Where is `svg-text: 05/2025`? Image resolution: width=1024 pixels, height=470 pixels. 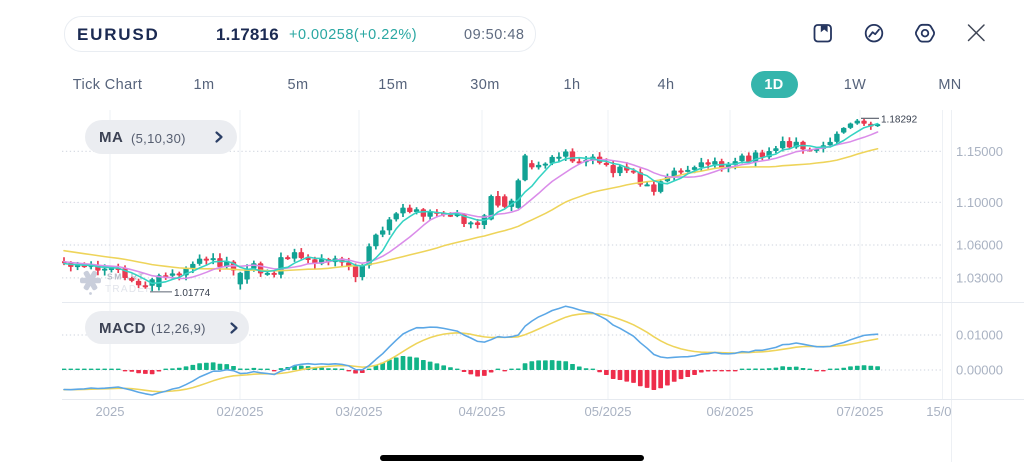
svg-text: 05/2025 is located at coordinates (608, 411).